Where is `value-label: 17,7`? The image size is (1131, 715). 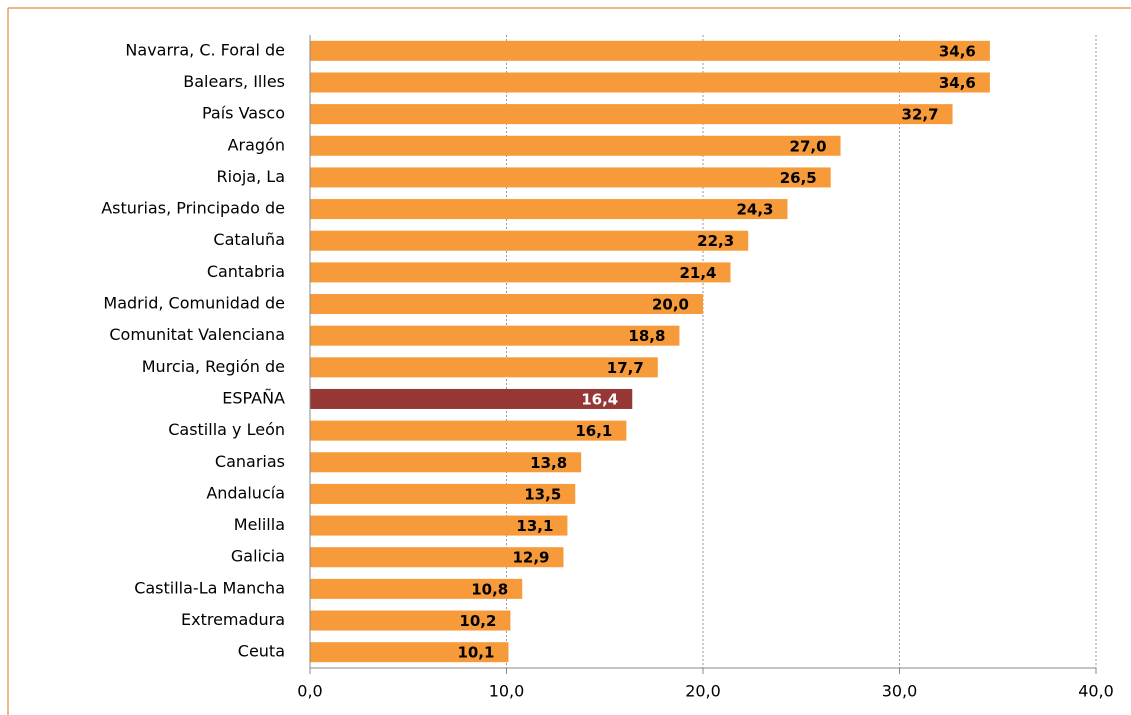
value-label: 17,7 is located at coordinates (625, 368).